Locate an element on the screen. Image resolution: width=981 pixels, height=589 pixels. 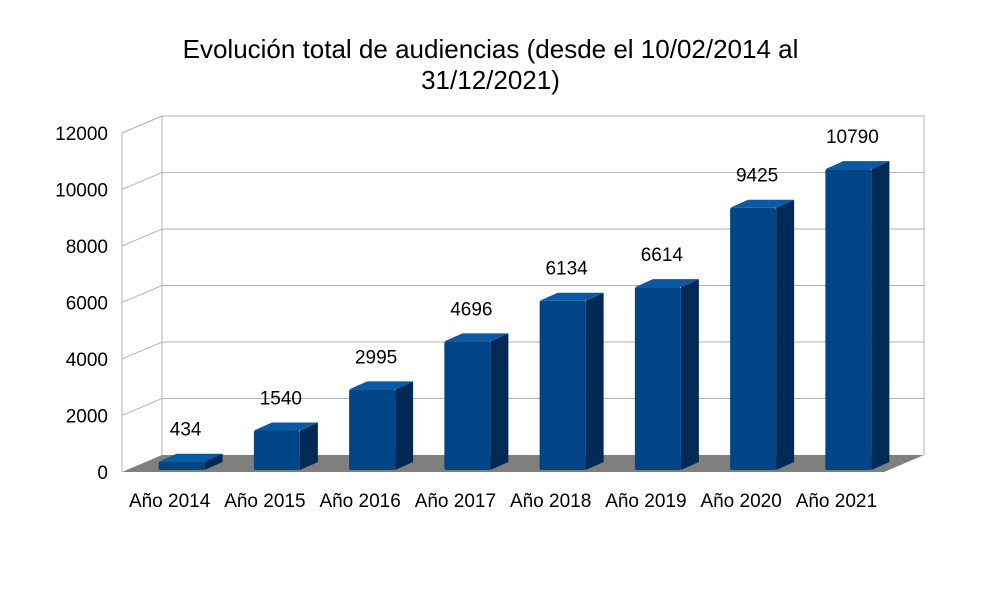
data-label: 434 is located at coordinates (186, 430).